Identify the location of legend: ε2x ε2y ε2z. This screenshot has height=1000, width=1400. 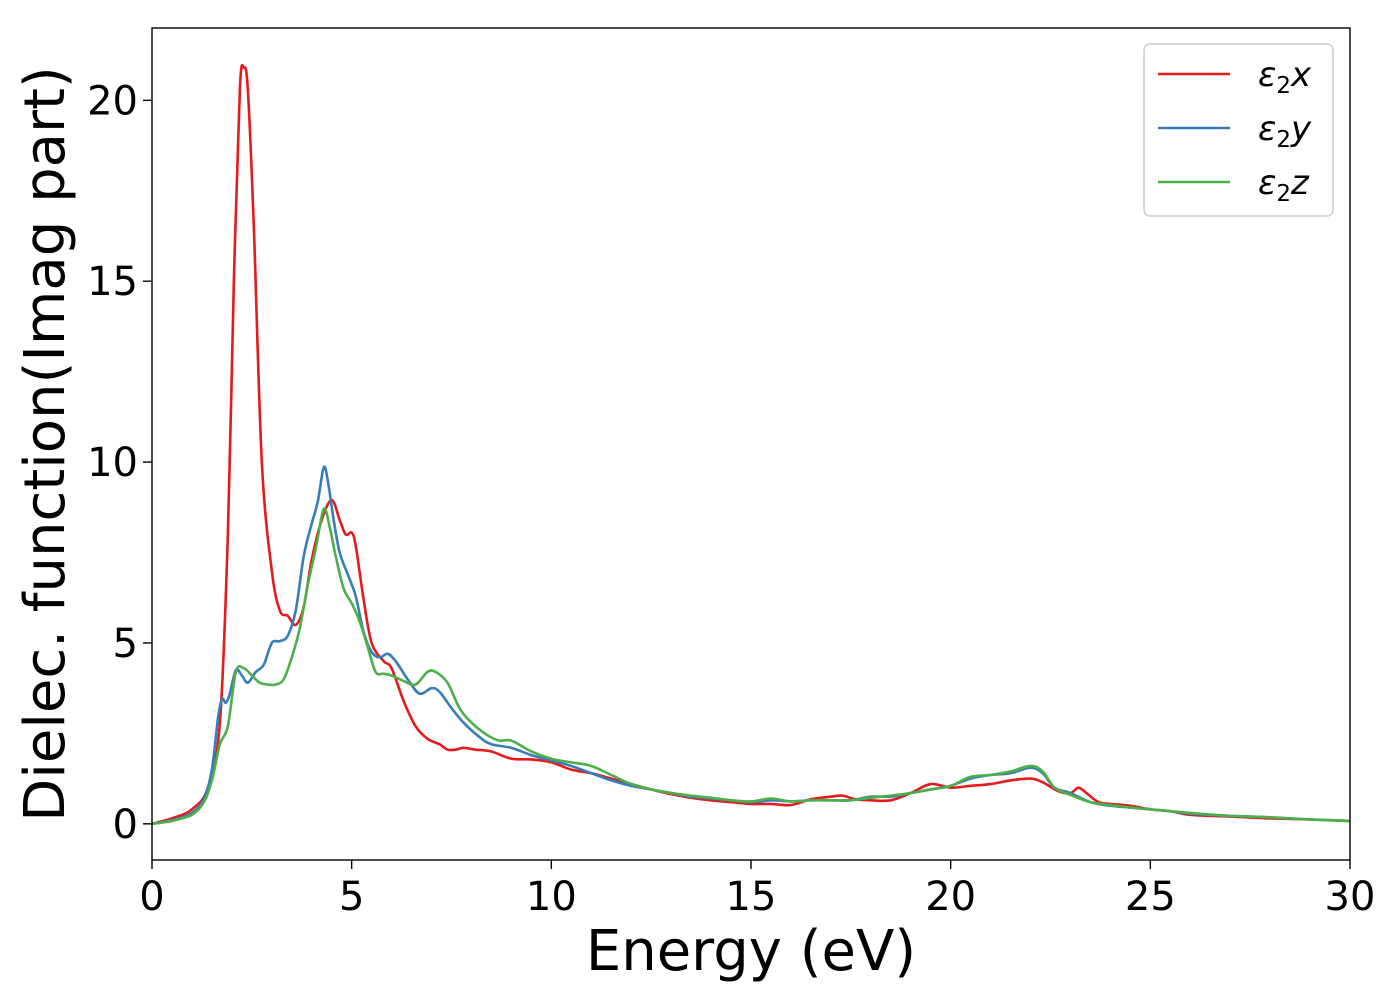
(1238, 130).